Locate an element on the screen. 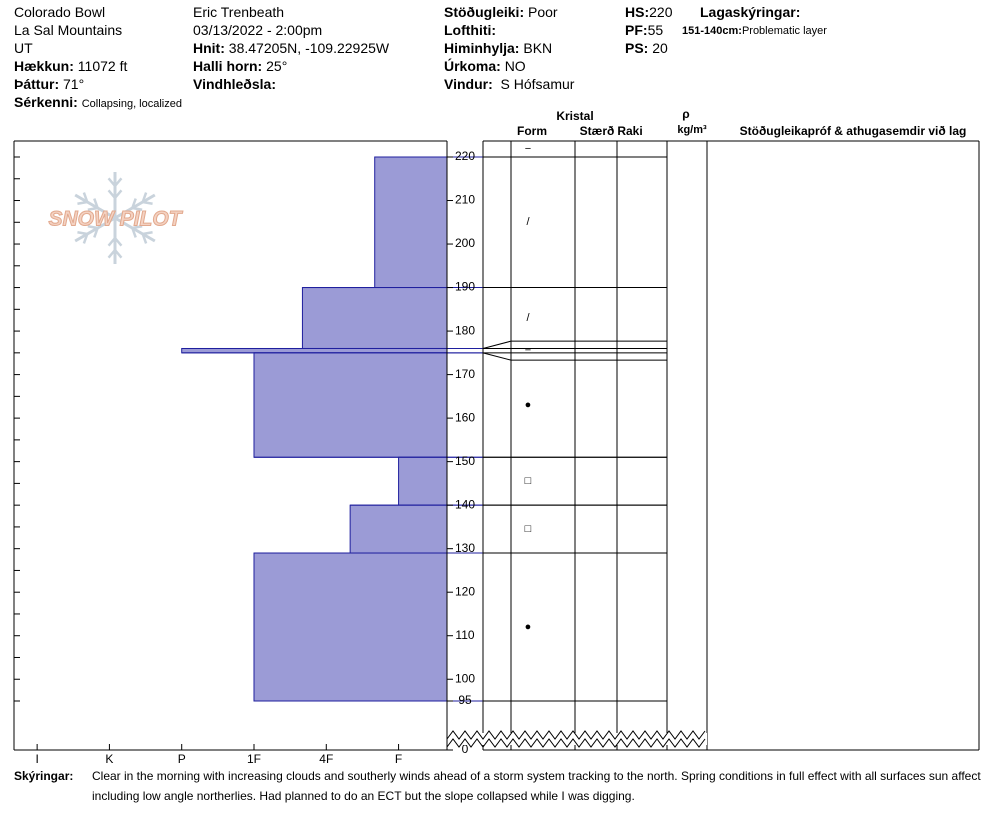 Image resolution: width=994 pixels, height=840 pixels. comments-label: Skýringar: is located at coordinates (44, 776).